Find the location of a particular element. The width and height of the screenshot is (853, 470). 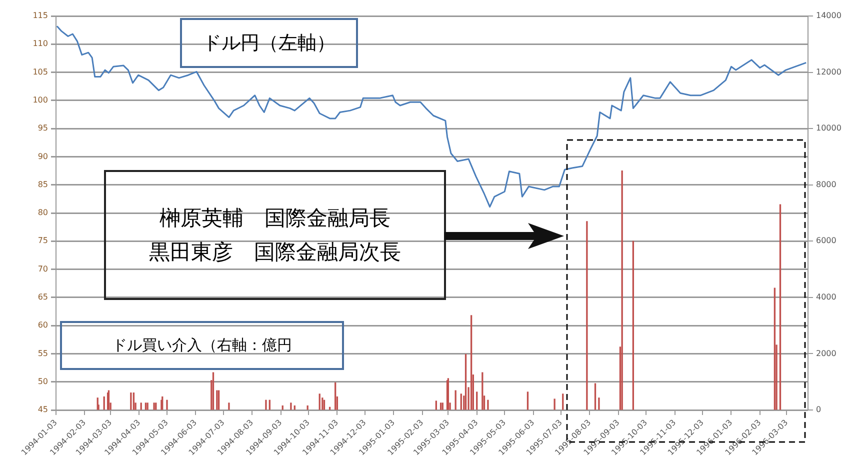

y-tick-label: 100 is located at coordinates (40, 100).